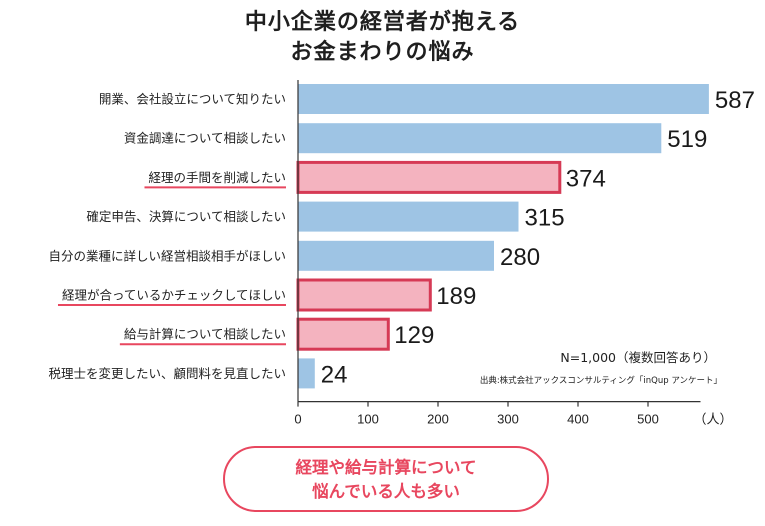  Describe the element at coordinates (192, 99) in the screenshot. I see `category-label: 開業、会社設立について知りたい` at that location.